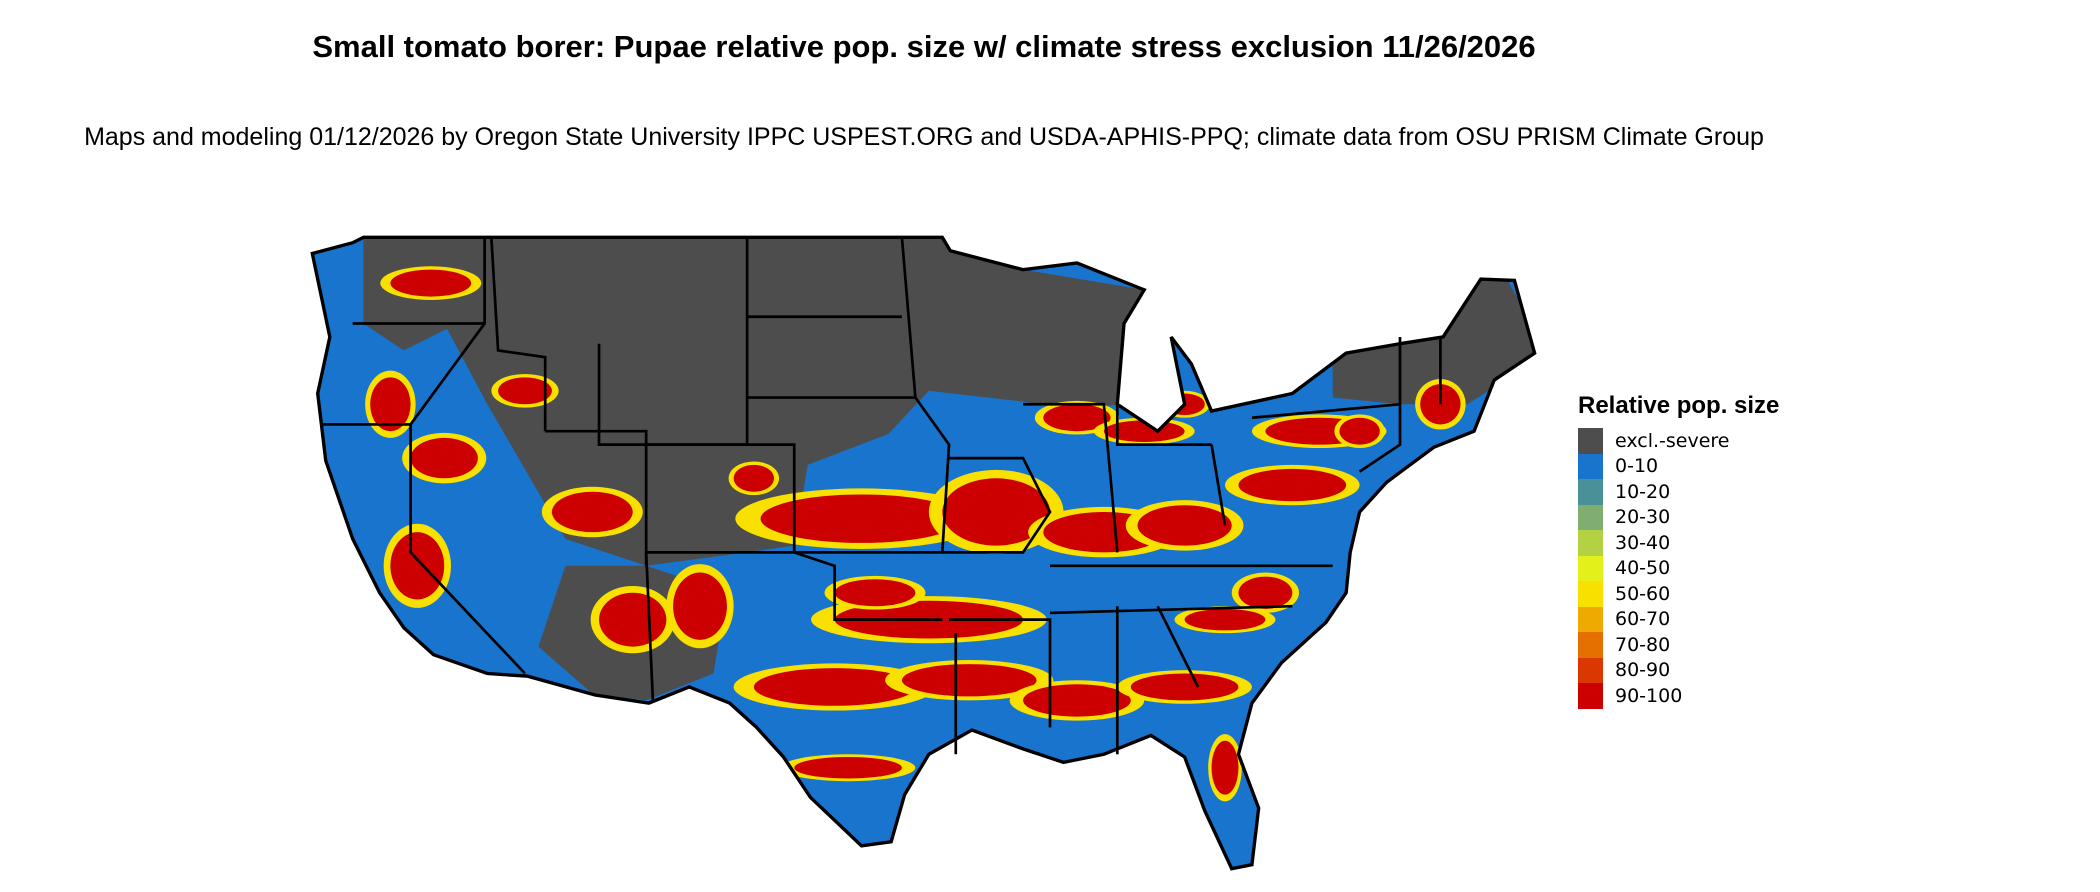 This screenshot has height=892, width=2100. What do you see at coordinates (1678, 543) in the screenshot?
I see `legend-item: 30-40` at bounding box center [1678, 543].